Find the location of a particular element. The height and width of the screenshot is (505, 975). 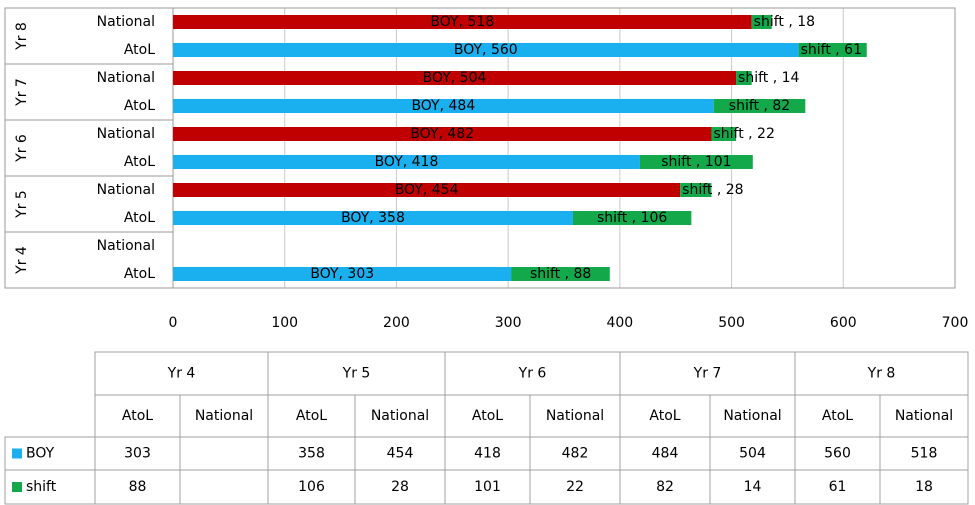

table-value: 106 is located at coordinates (311, 487).